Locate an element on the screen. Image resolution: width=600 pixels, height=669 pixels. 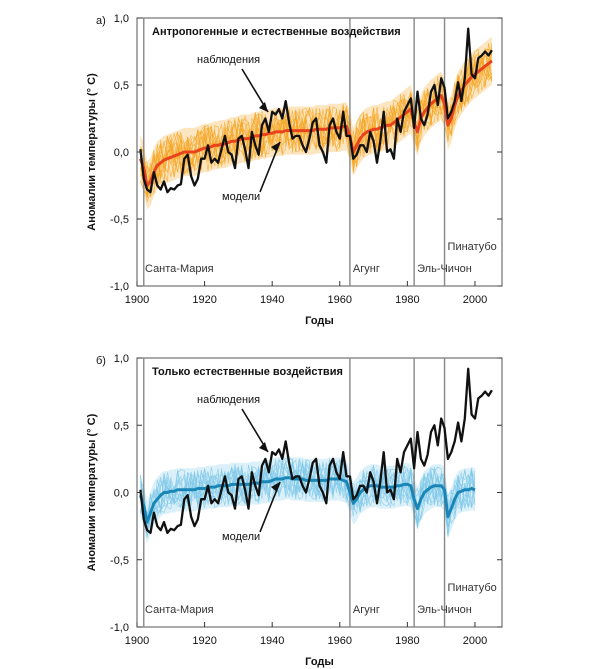
model-ensemble is located at coordinates (308, 500).